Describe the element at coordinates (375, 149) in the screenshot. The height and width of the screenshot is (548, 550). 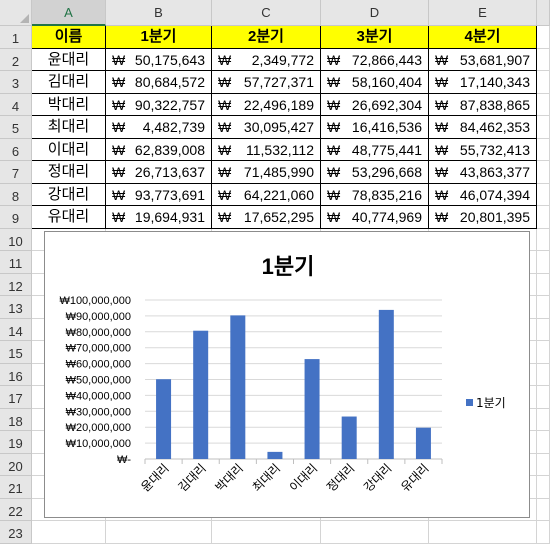
I see `amount-cell: ₩48,775,441` at that location.